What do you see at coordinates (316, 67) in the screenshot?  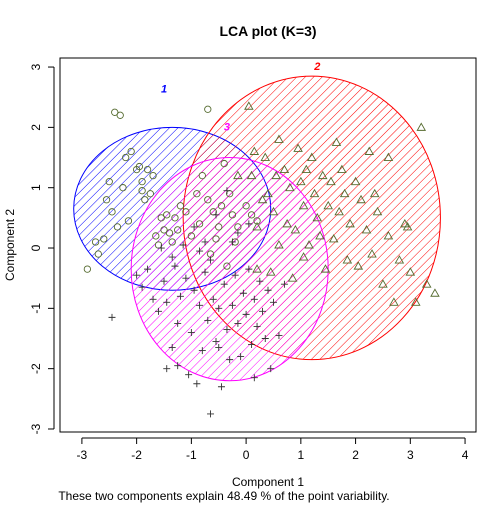 I see `cluster-label-2: 2` at bounding box center [316, 67].